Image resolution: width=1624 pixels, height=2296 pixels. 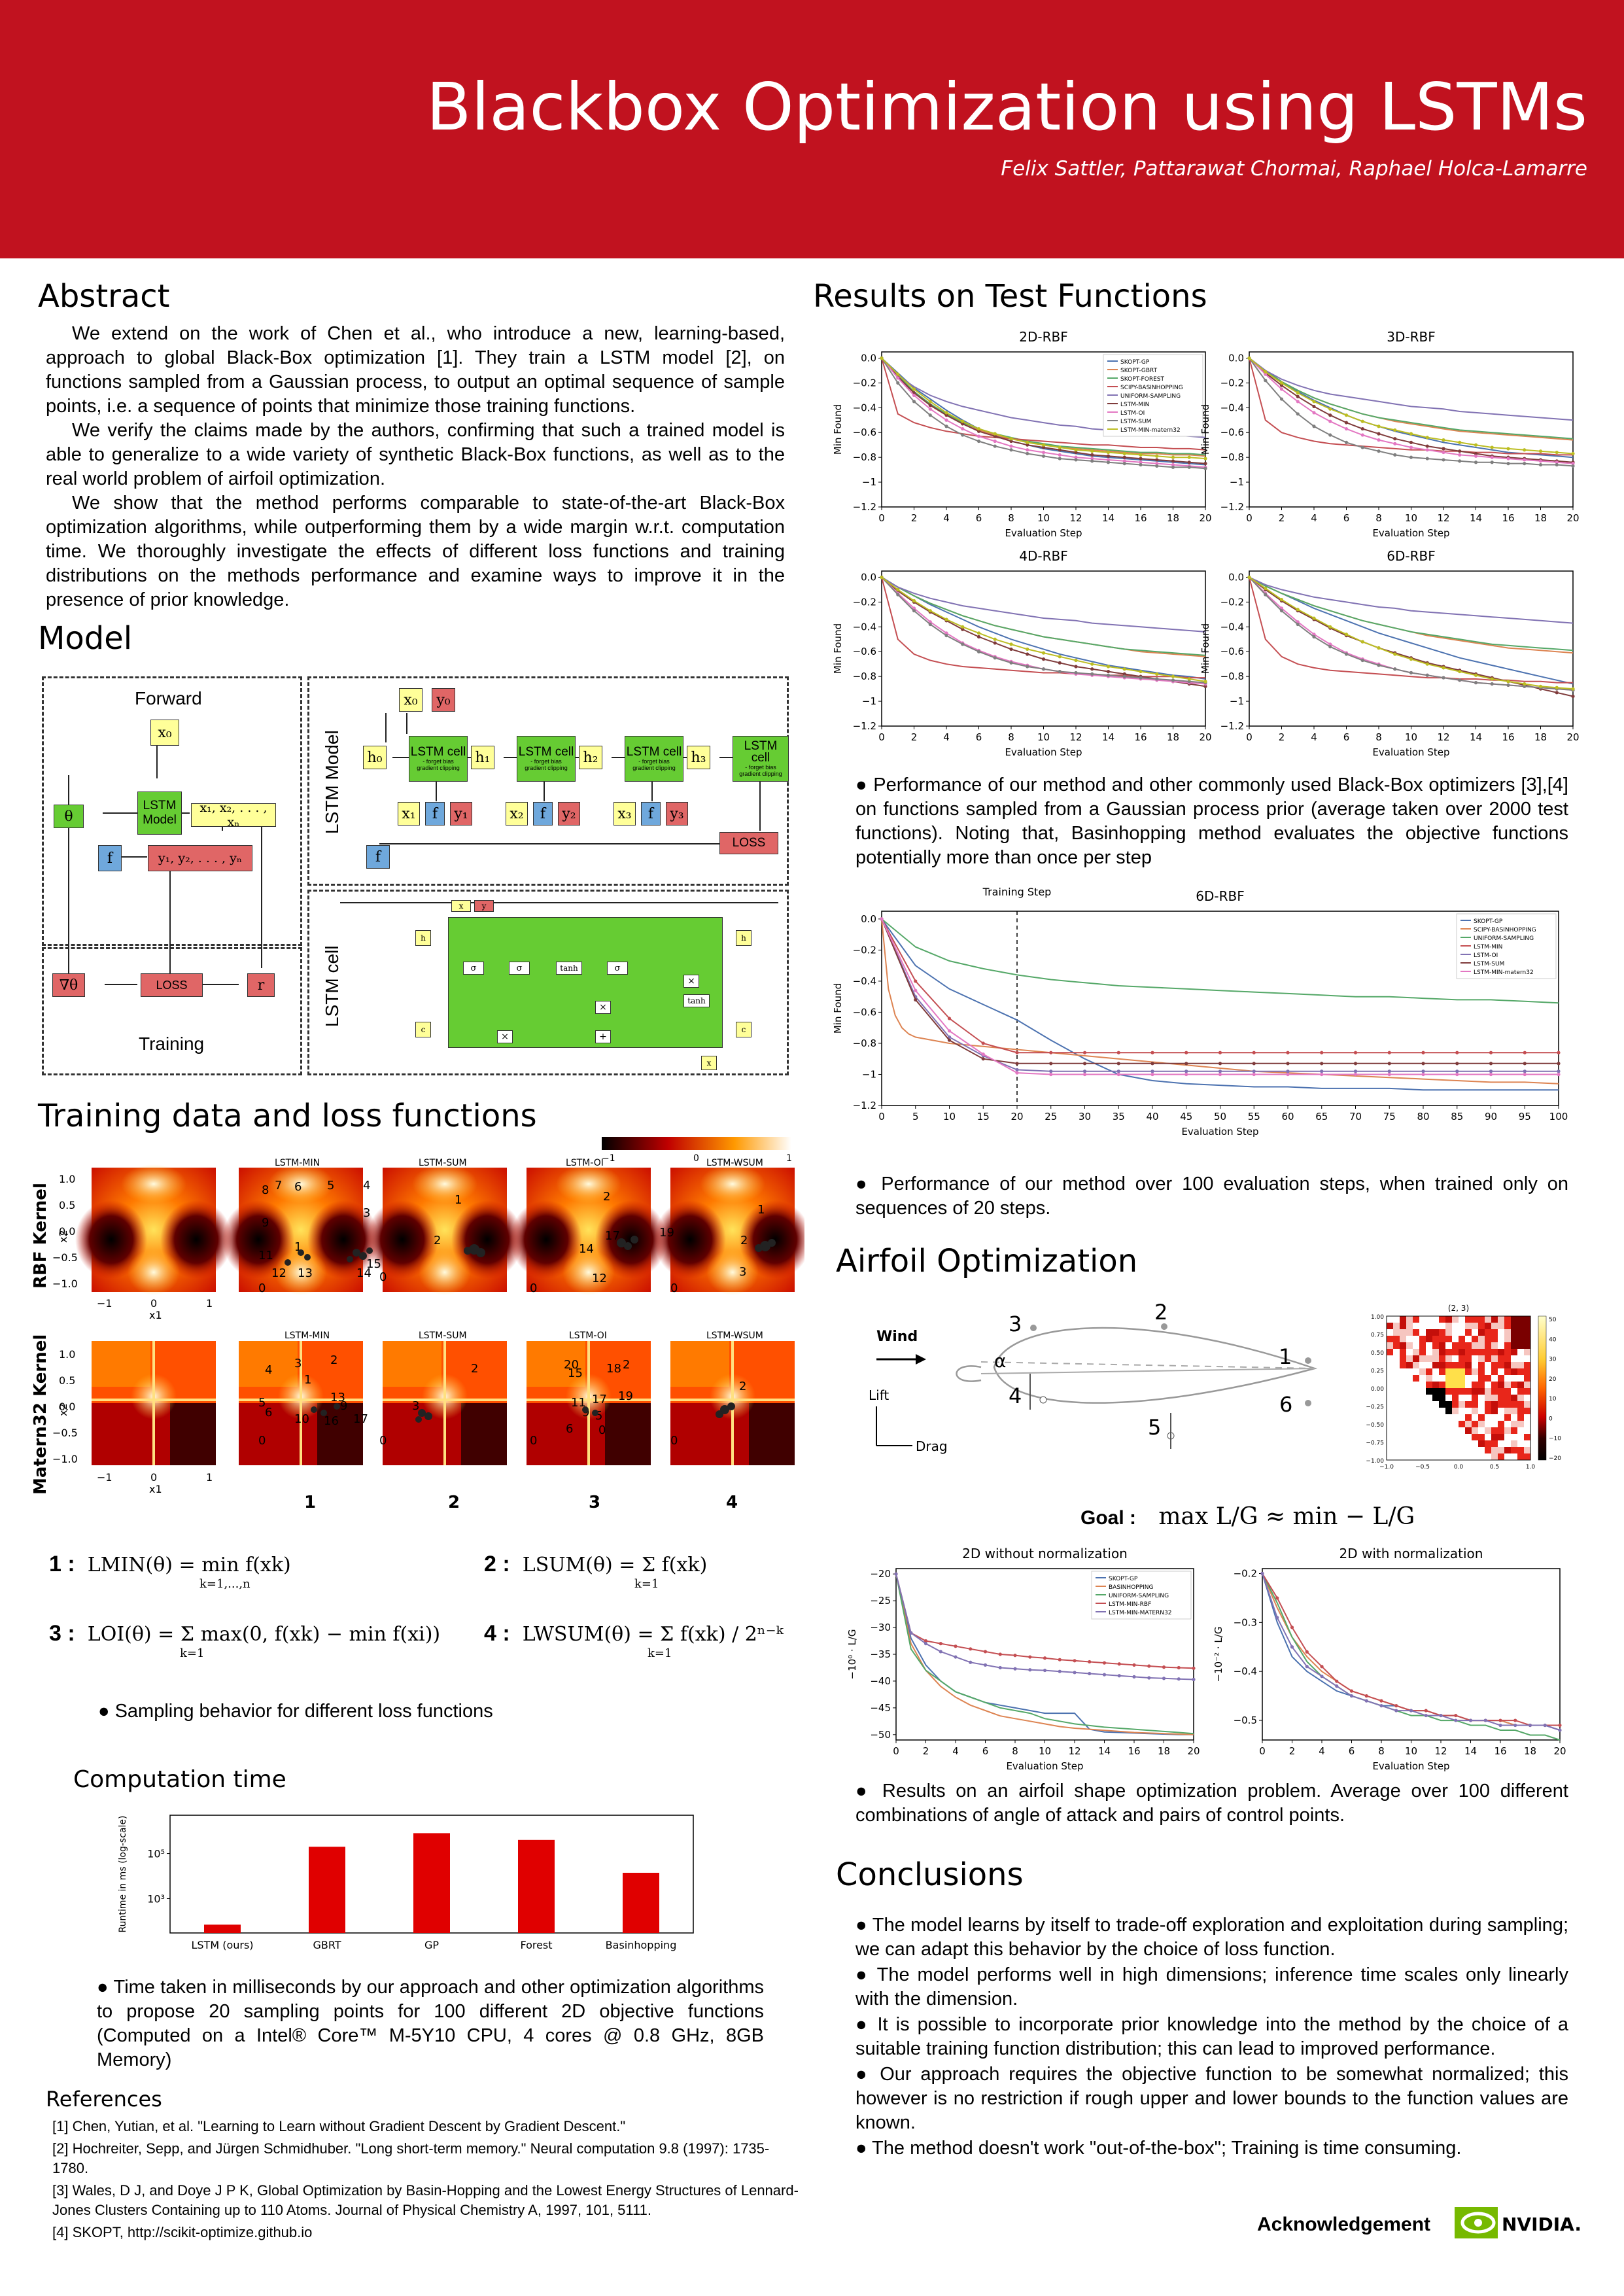 What do you see at coordinates (444, 700) in the screenshot?
I see `lstm-y0: y₀` at bounding box center [444, 700].